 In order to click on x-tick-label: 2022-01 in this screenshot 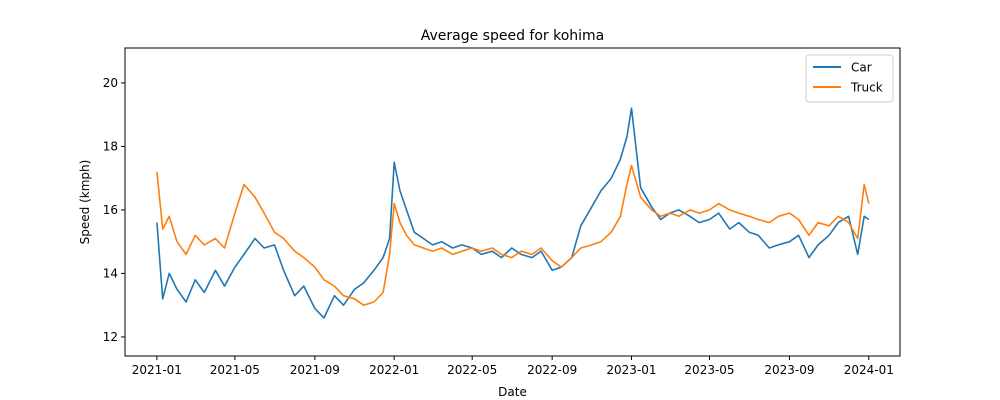, I will do `click(394, 370)`.